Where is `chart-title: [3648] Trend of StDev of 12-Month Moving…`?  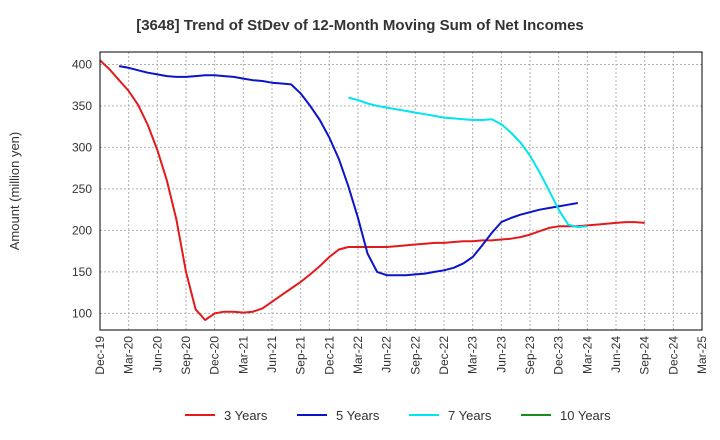
chart-title: [3648] Trend of StDev of 12-Month Moving… is located at coordinates (360, 25).